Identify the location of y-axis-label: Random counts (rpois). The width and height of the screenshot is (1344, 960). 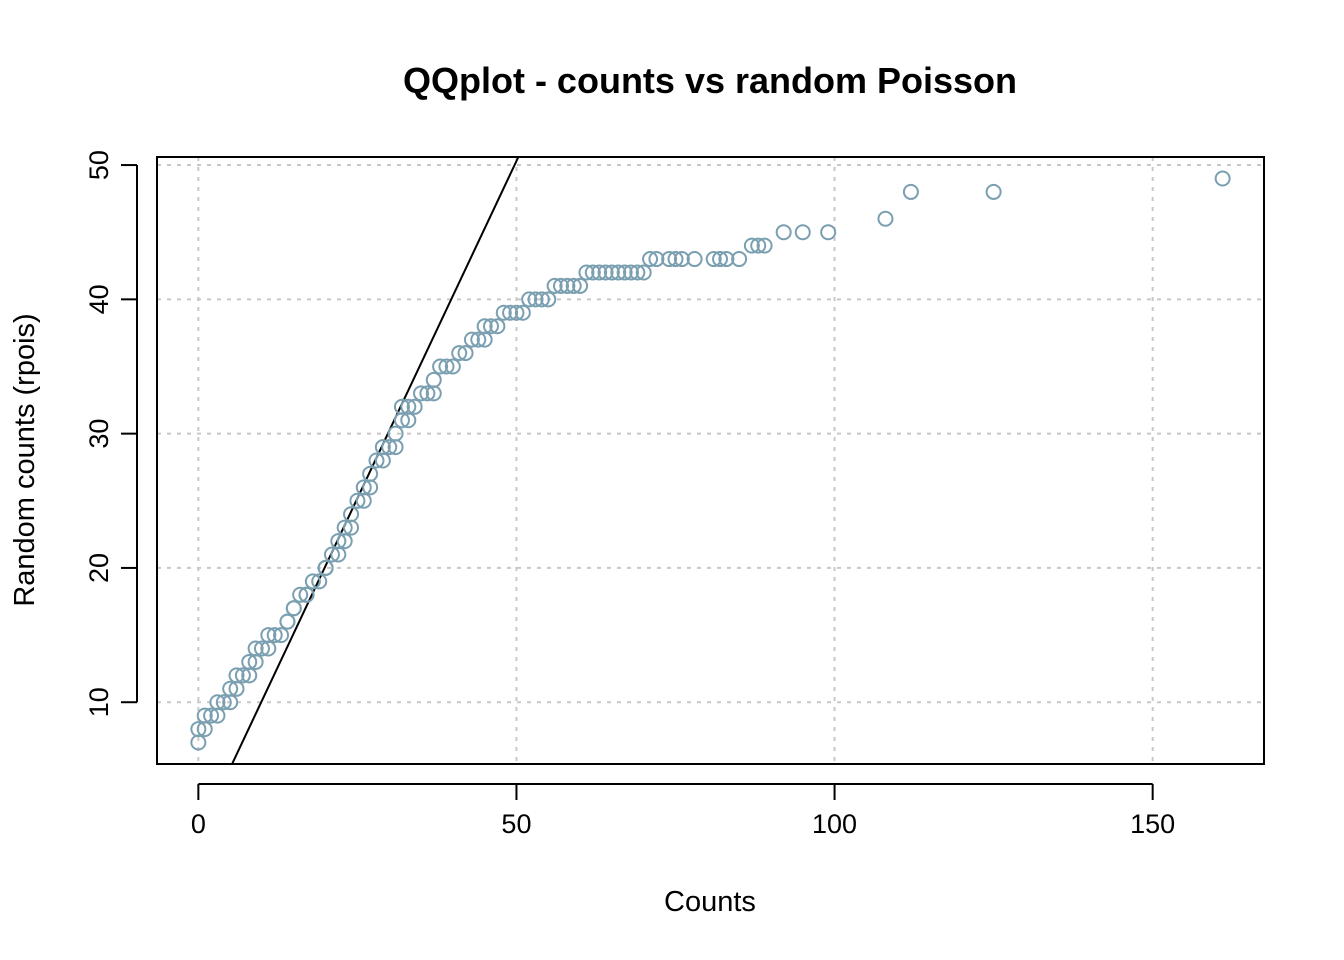
(25, 459).